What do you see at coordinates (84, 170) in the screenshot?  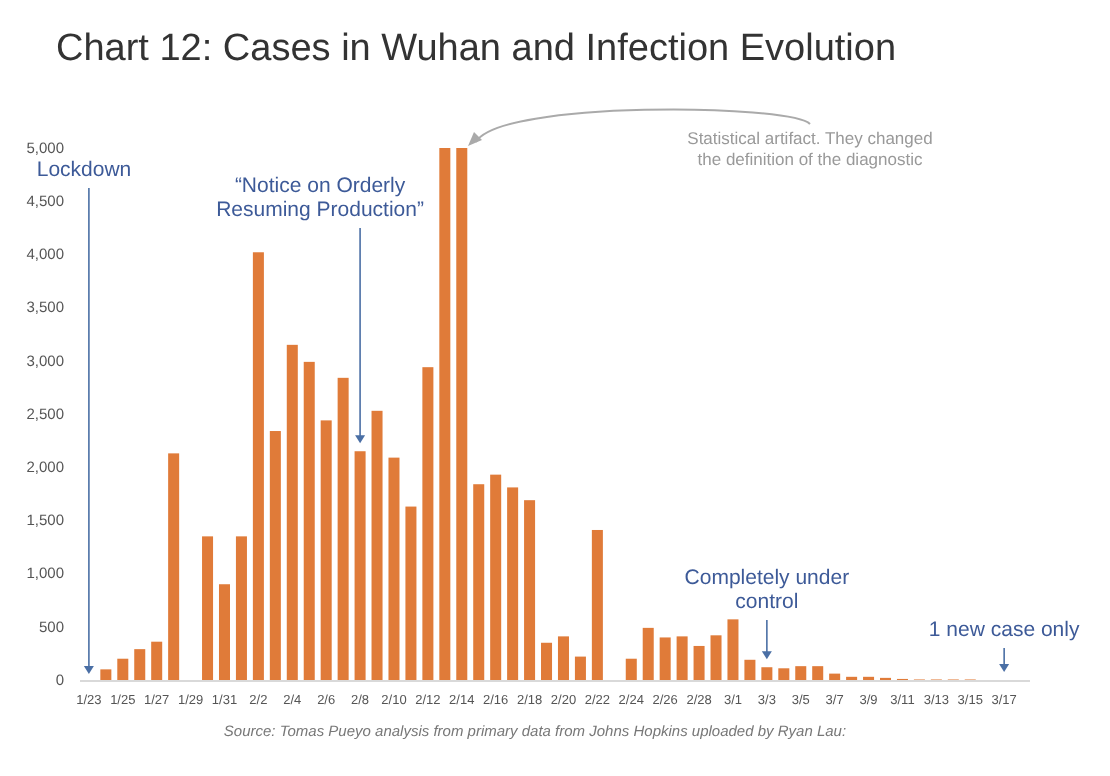 I see `annotation: Lockdown` at bounding box center [84, 170].